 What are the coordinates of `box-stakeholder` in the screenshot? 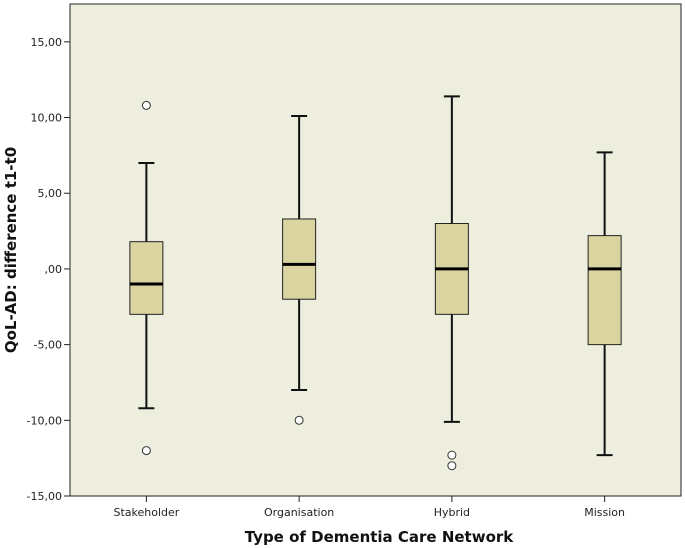 It's located at (146, 278).